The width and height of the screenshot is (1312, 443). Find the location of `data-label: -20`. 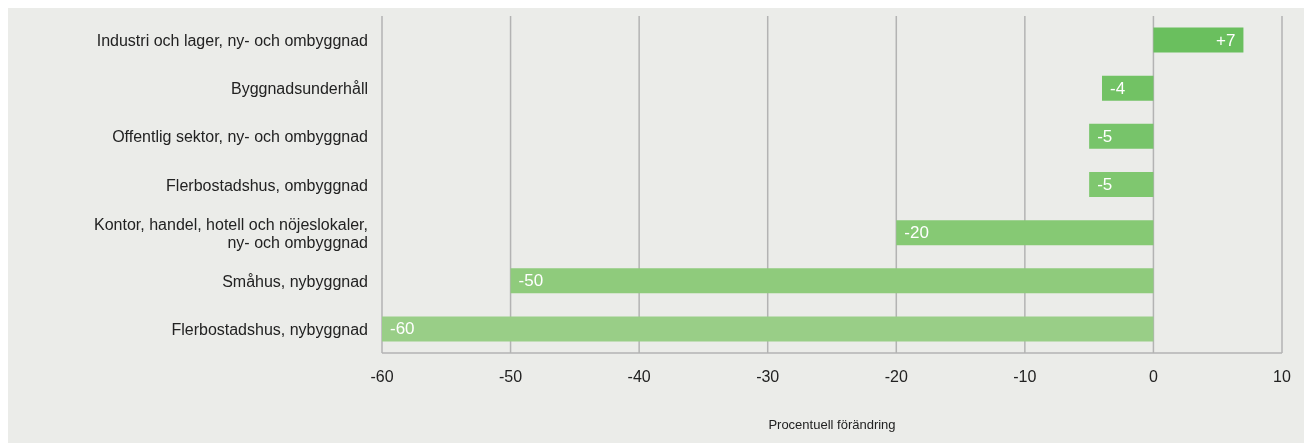

data-label: -20 is located at coordinates (916, 233).